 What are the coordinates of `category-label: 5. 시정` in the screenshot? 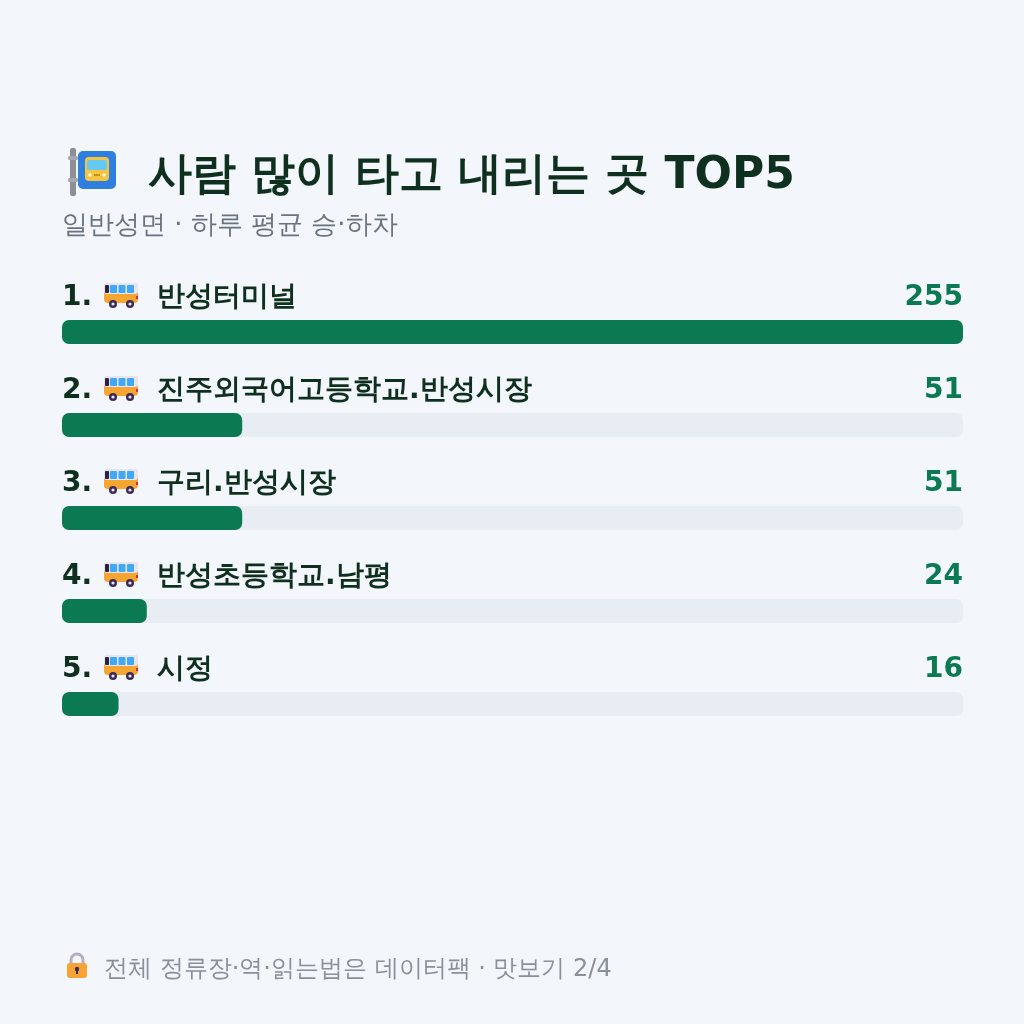 It's located at (137, 667).